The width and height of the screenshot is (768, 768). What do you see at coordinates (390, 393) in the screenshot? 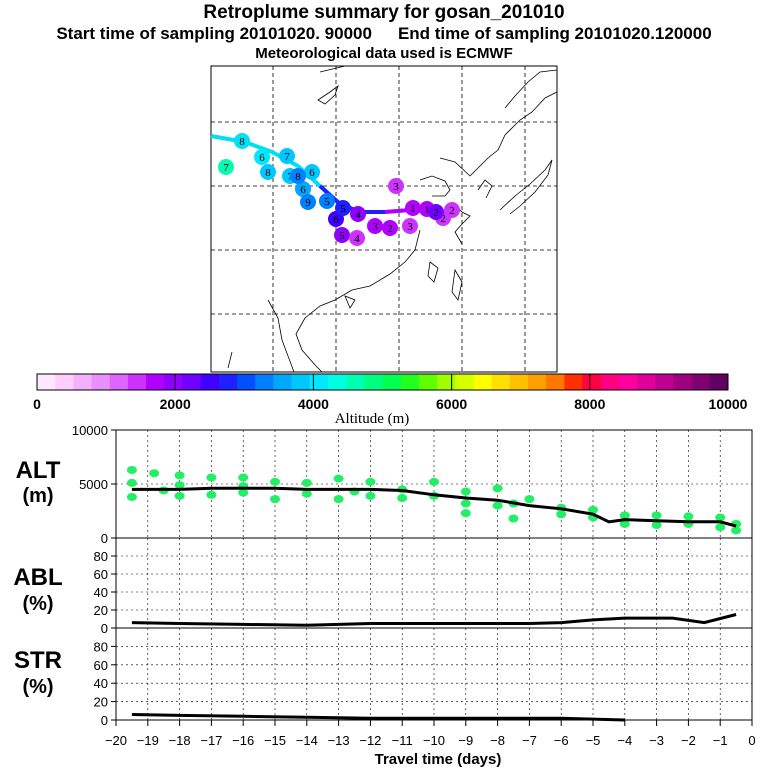
I see `colorbar-ticks: 0 2000 4000 6000 8000 10000` at bounding box center [390, 393].